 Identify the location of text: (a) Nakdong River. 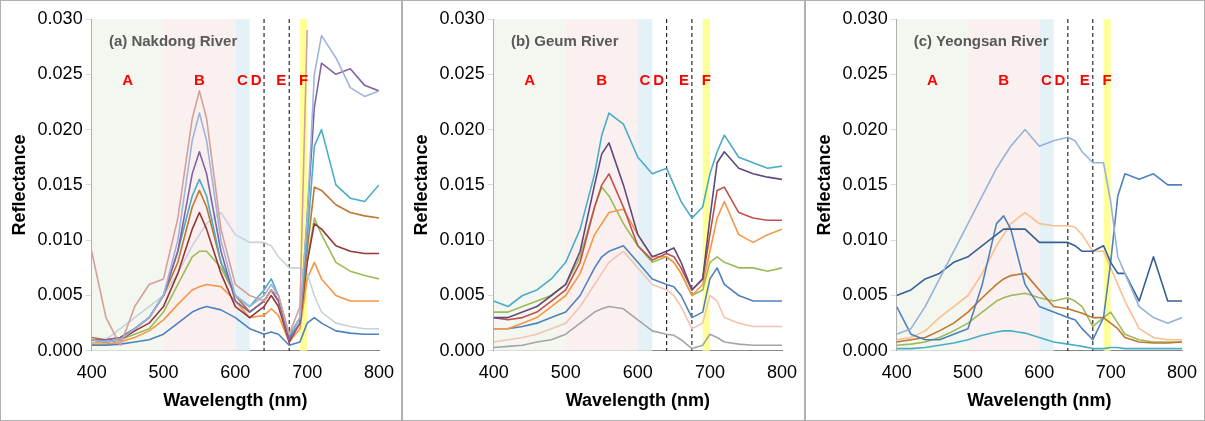
(173, 41).